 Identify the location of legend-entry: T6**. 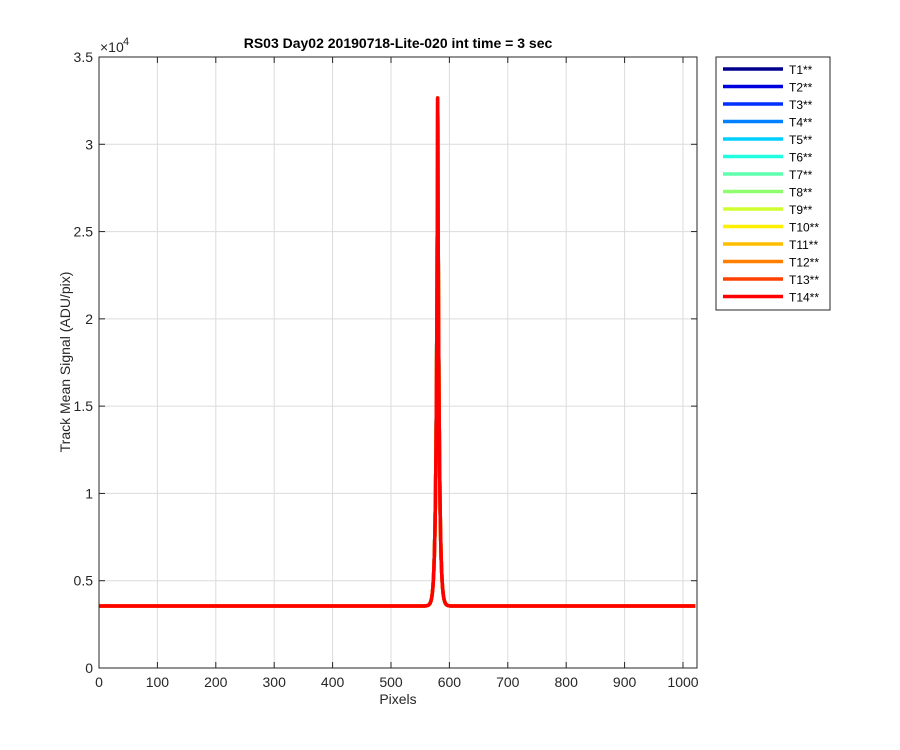
(768, 158).